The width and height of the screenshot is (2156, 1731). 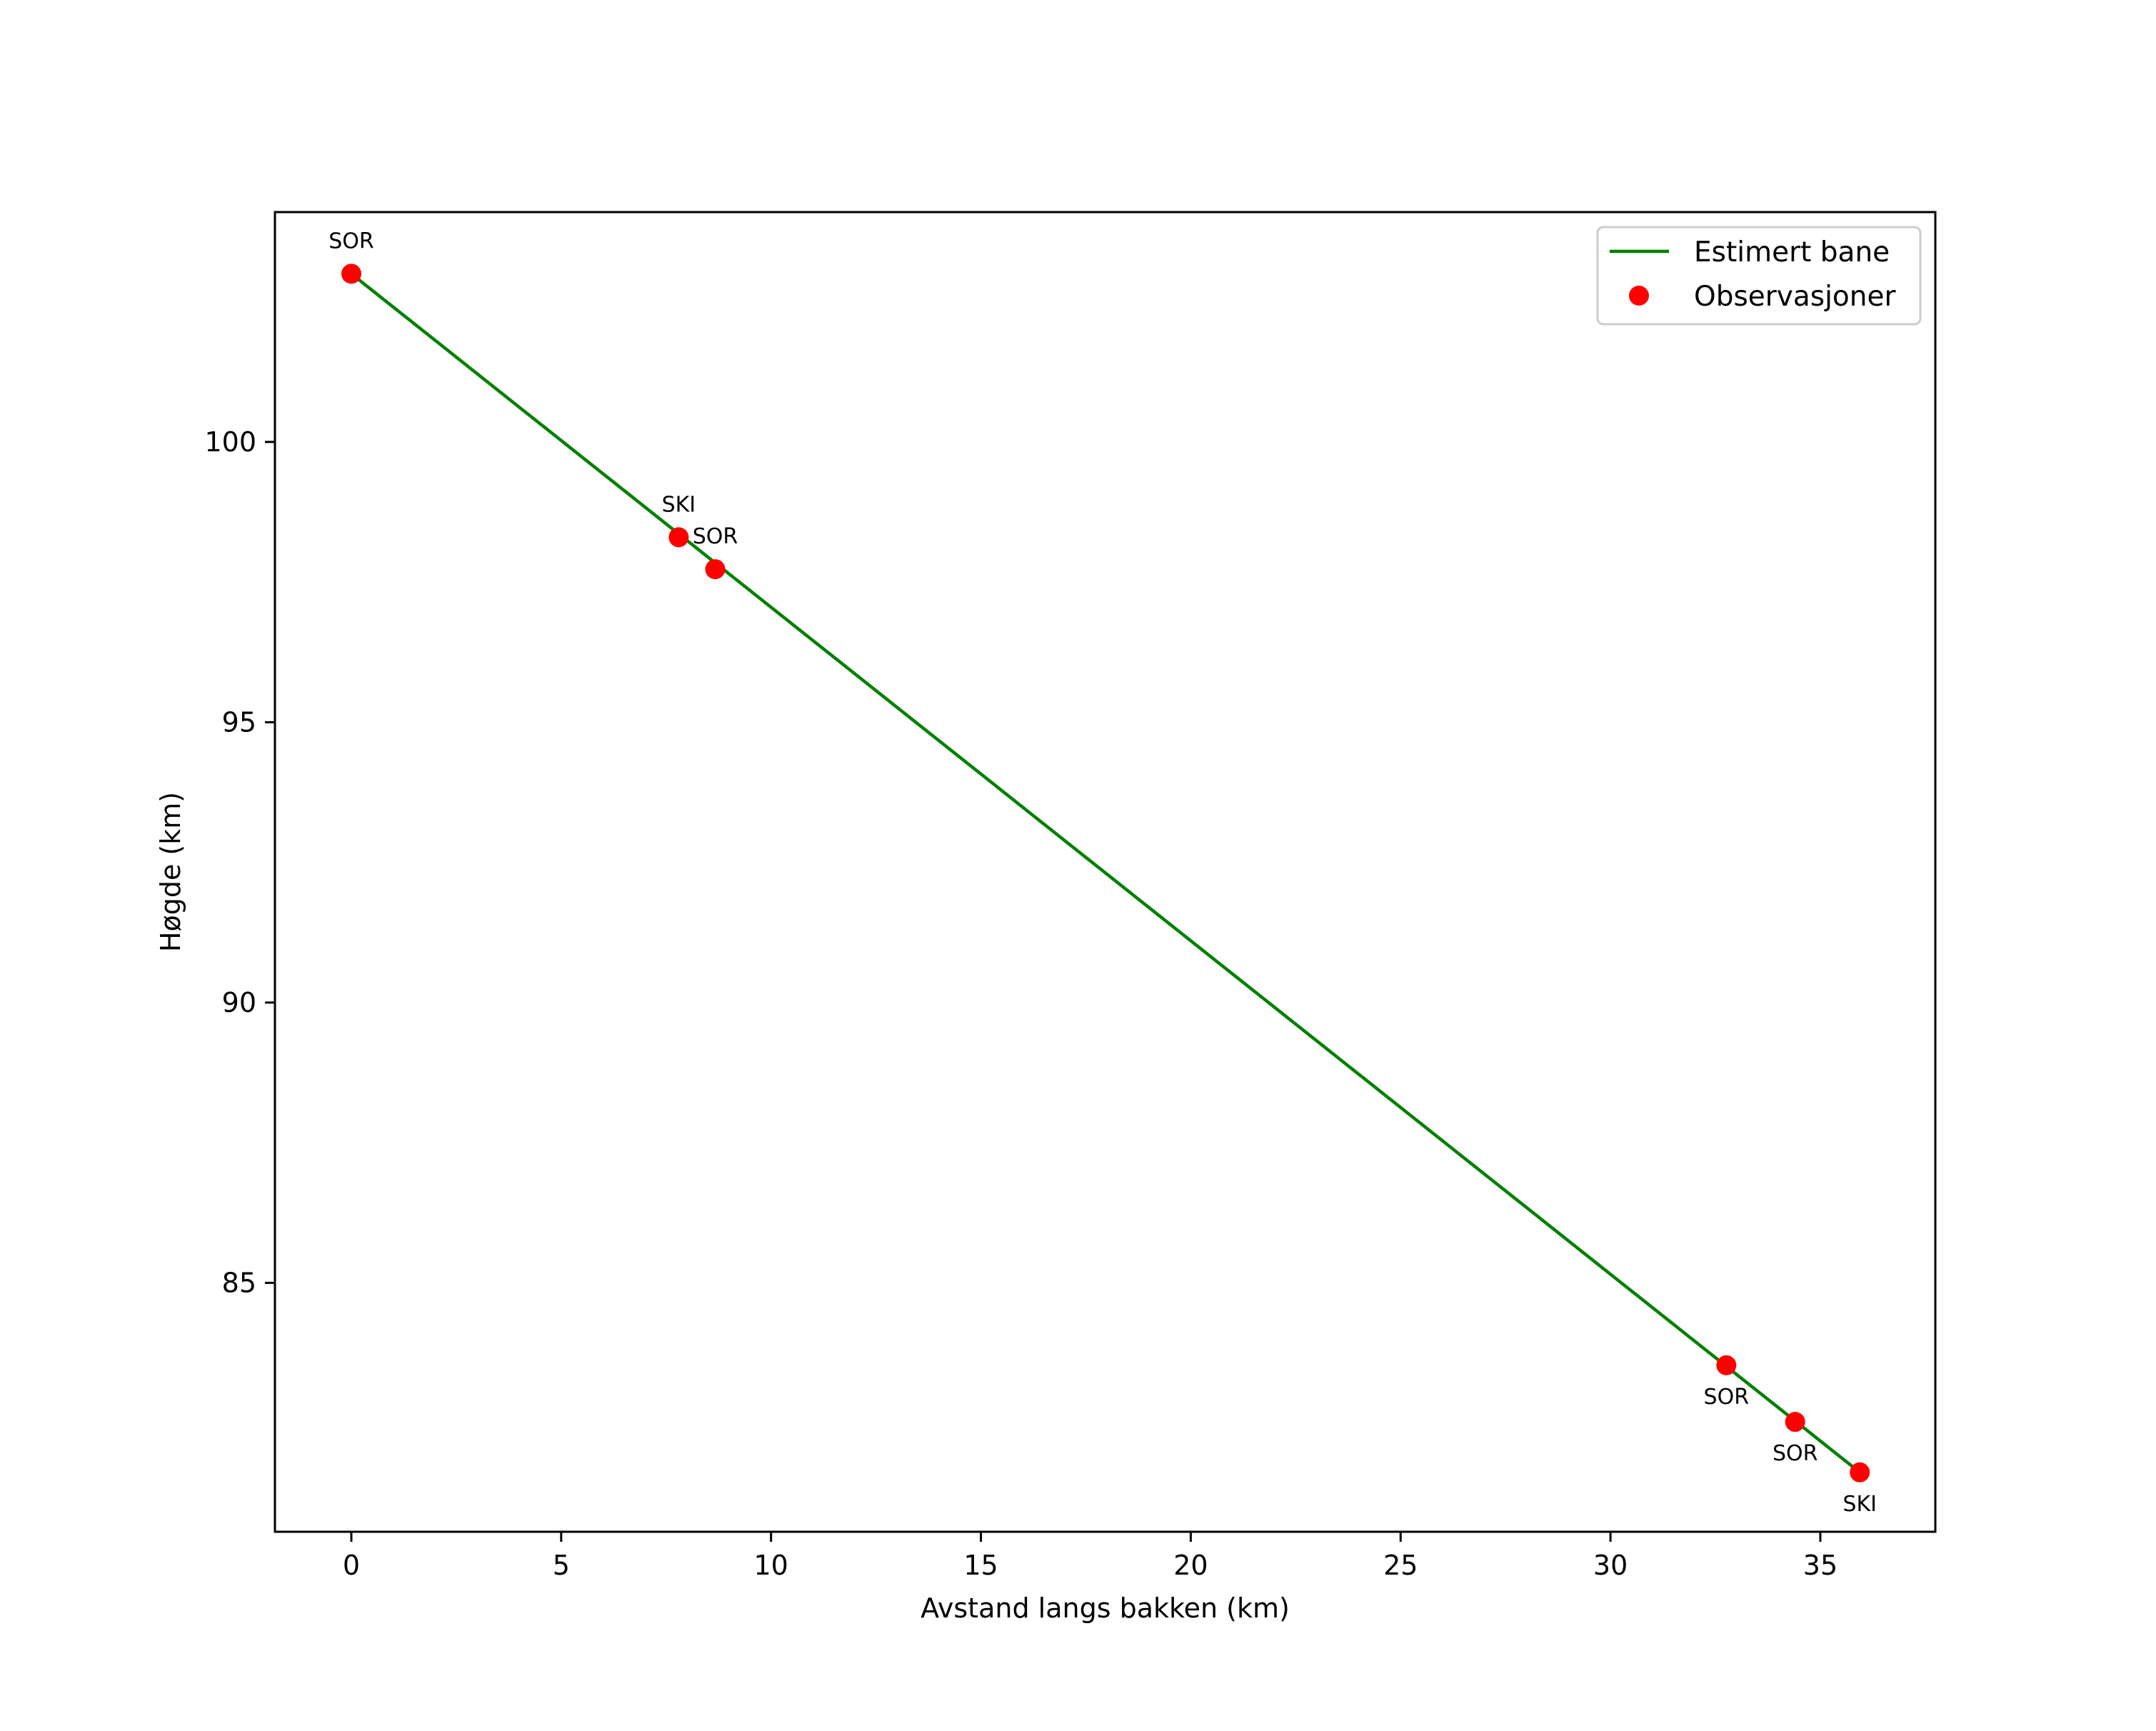 I want to click on x-tick-label: 30, so click(x=1611, y=1565).